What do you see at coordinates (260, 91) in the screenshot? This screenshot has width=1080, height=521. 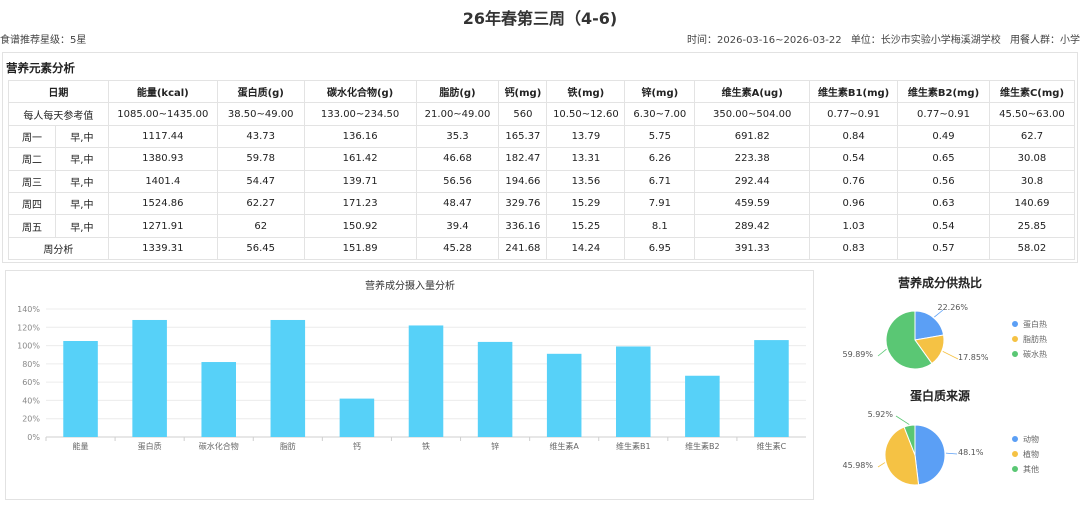 I see `header-protein: 蛋白质(g)` at bounding box center [260, 91].